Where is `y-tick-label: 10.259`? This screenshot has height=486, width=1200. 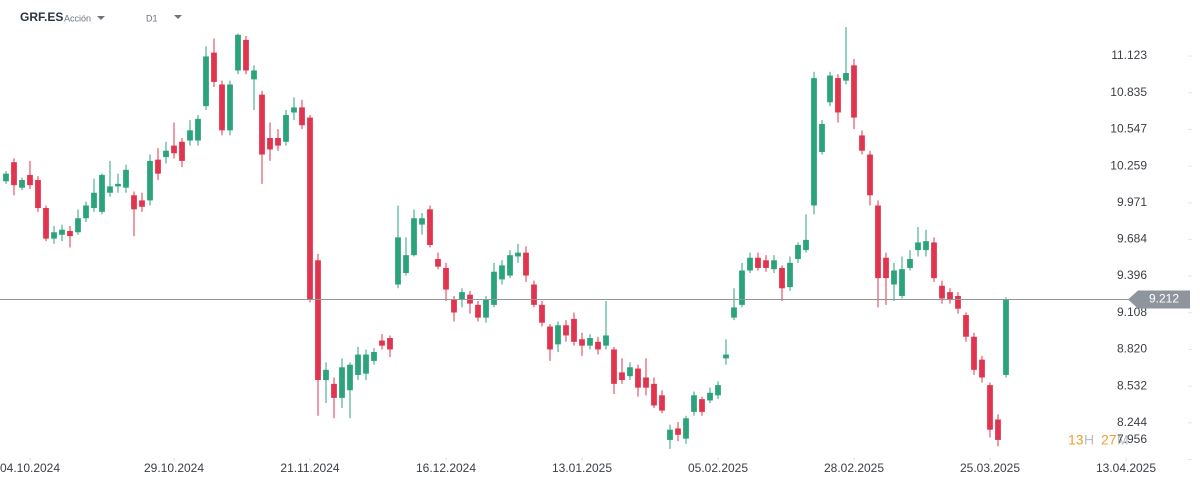 y-tick-label: 10.259 is located at coordinates (1128, 165).